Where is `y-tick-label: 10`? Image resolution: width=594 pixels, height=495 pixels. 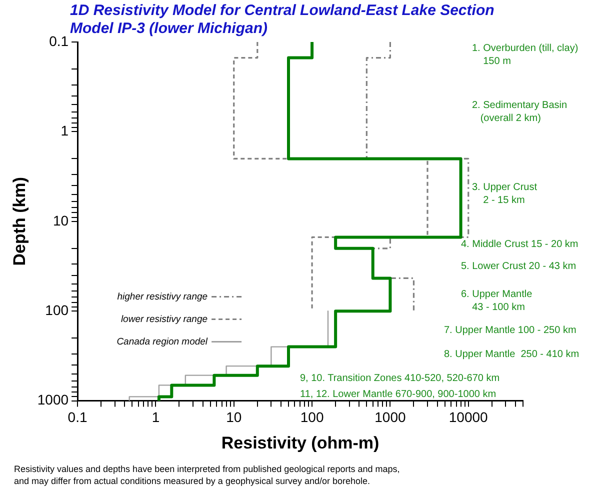
y-tick-label: 10 is located at coordinates (60, 220).